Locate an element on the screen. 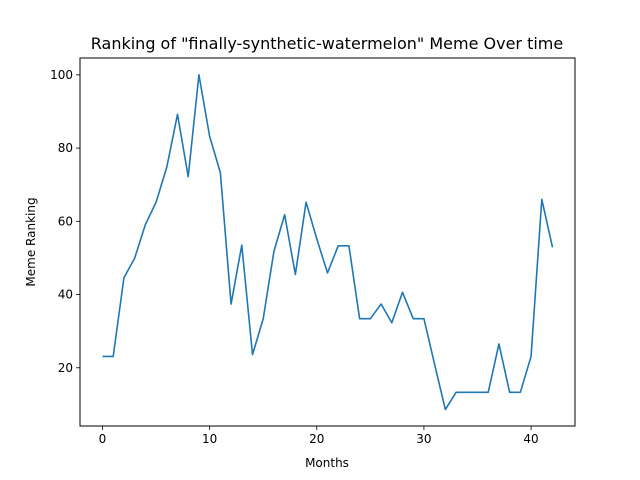 This screenshot has height=480, width=640. y-tick-label: 100 is located at coordinates (61, 75).